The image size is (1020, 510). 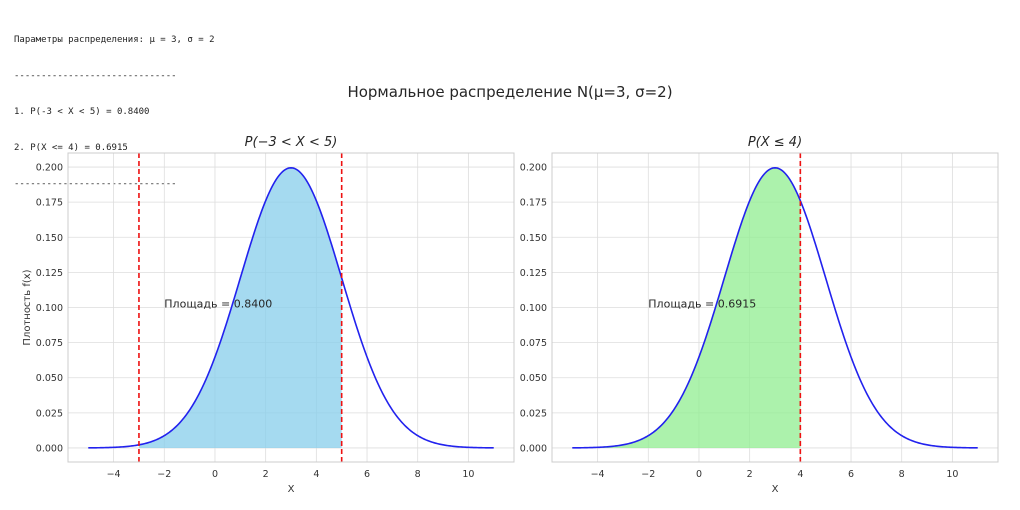 I want to click on area-annotation: Площадь = 0.6915, so click(x=702, y=304).